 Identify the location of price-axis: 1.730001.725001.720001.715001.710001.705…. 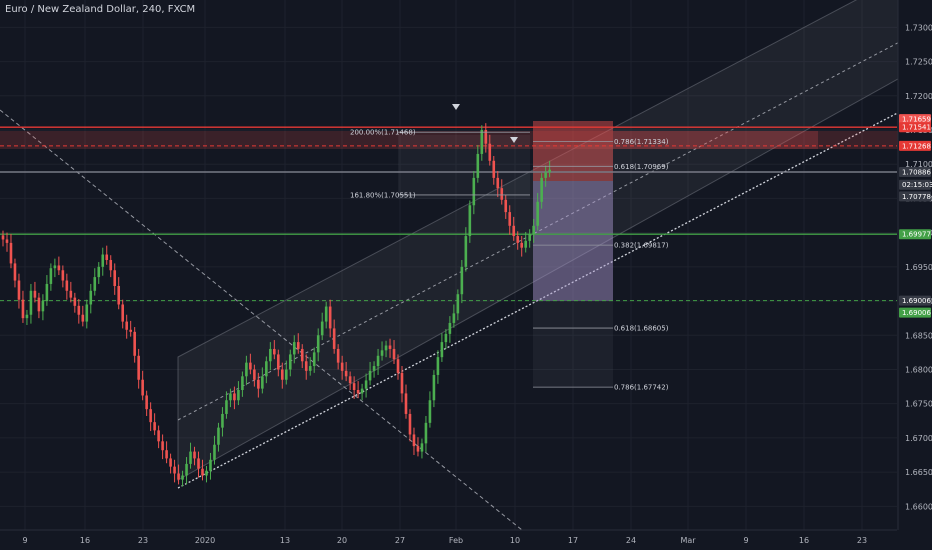
(914, 275).